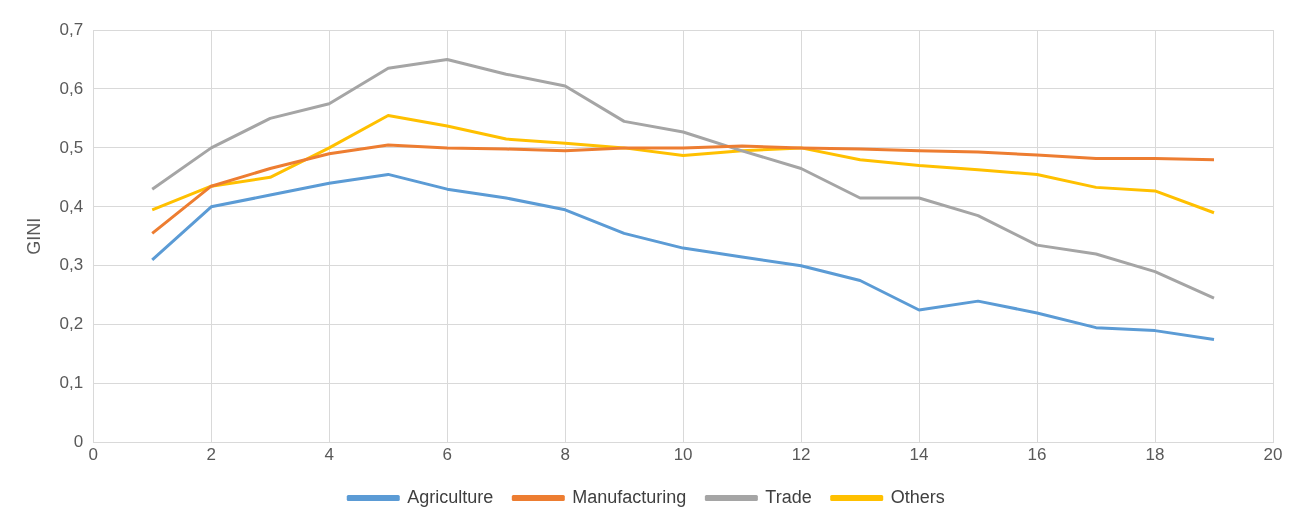 This screenshot has height=527, width=1313. I want to click on x-tick-label: 20, so click(1273, 455).